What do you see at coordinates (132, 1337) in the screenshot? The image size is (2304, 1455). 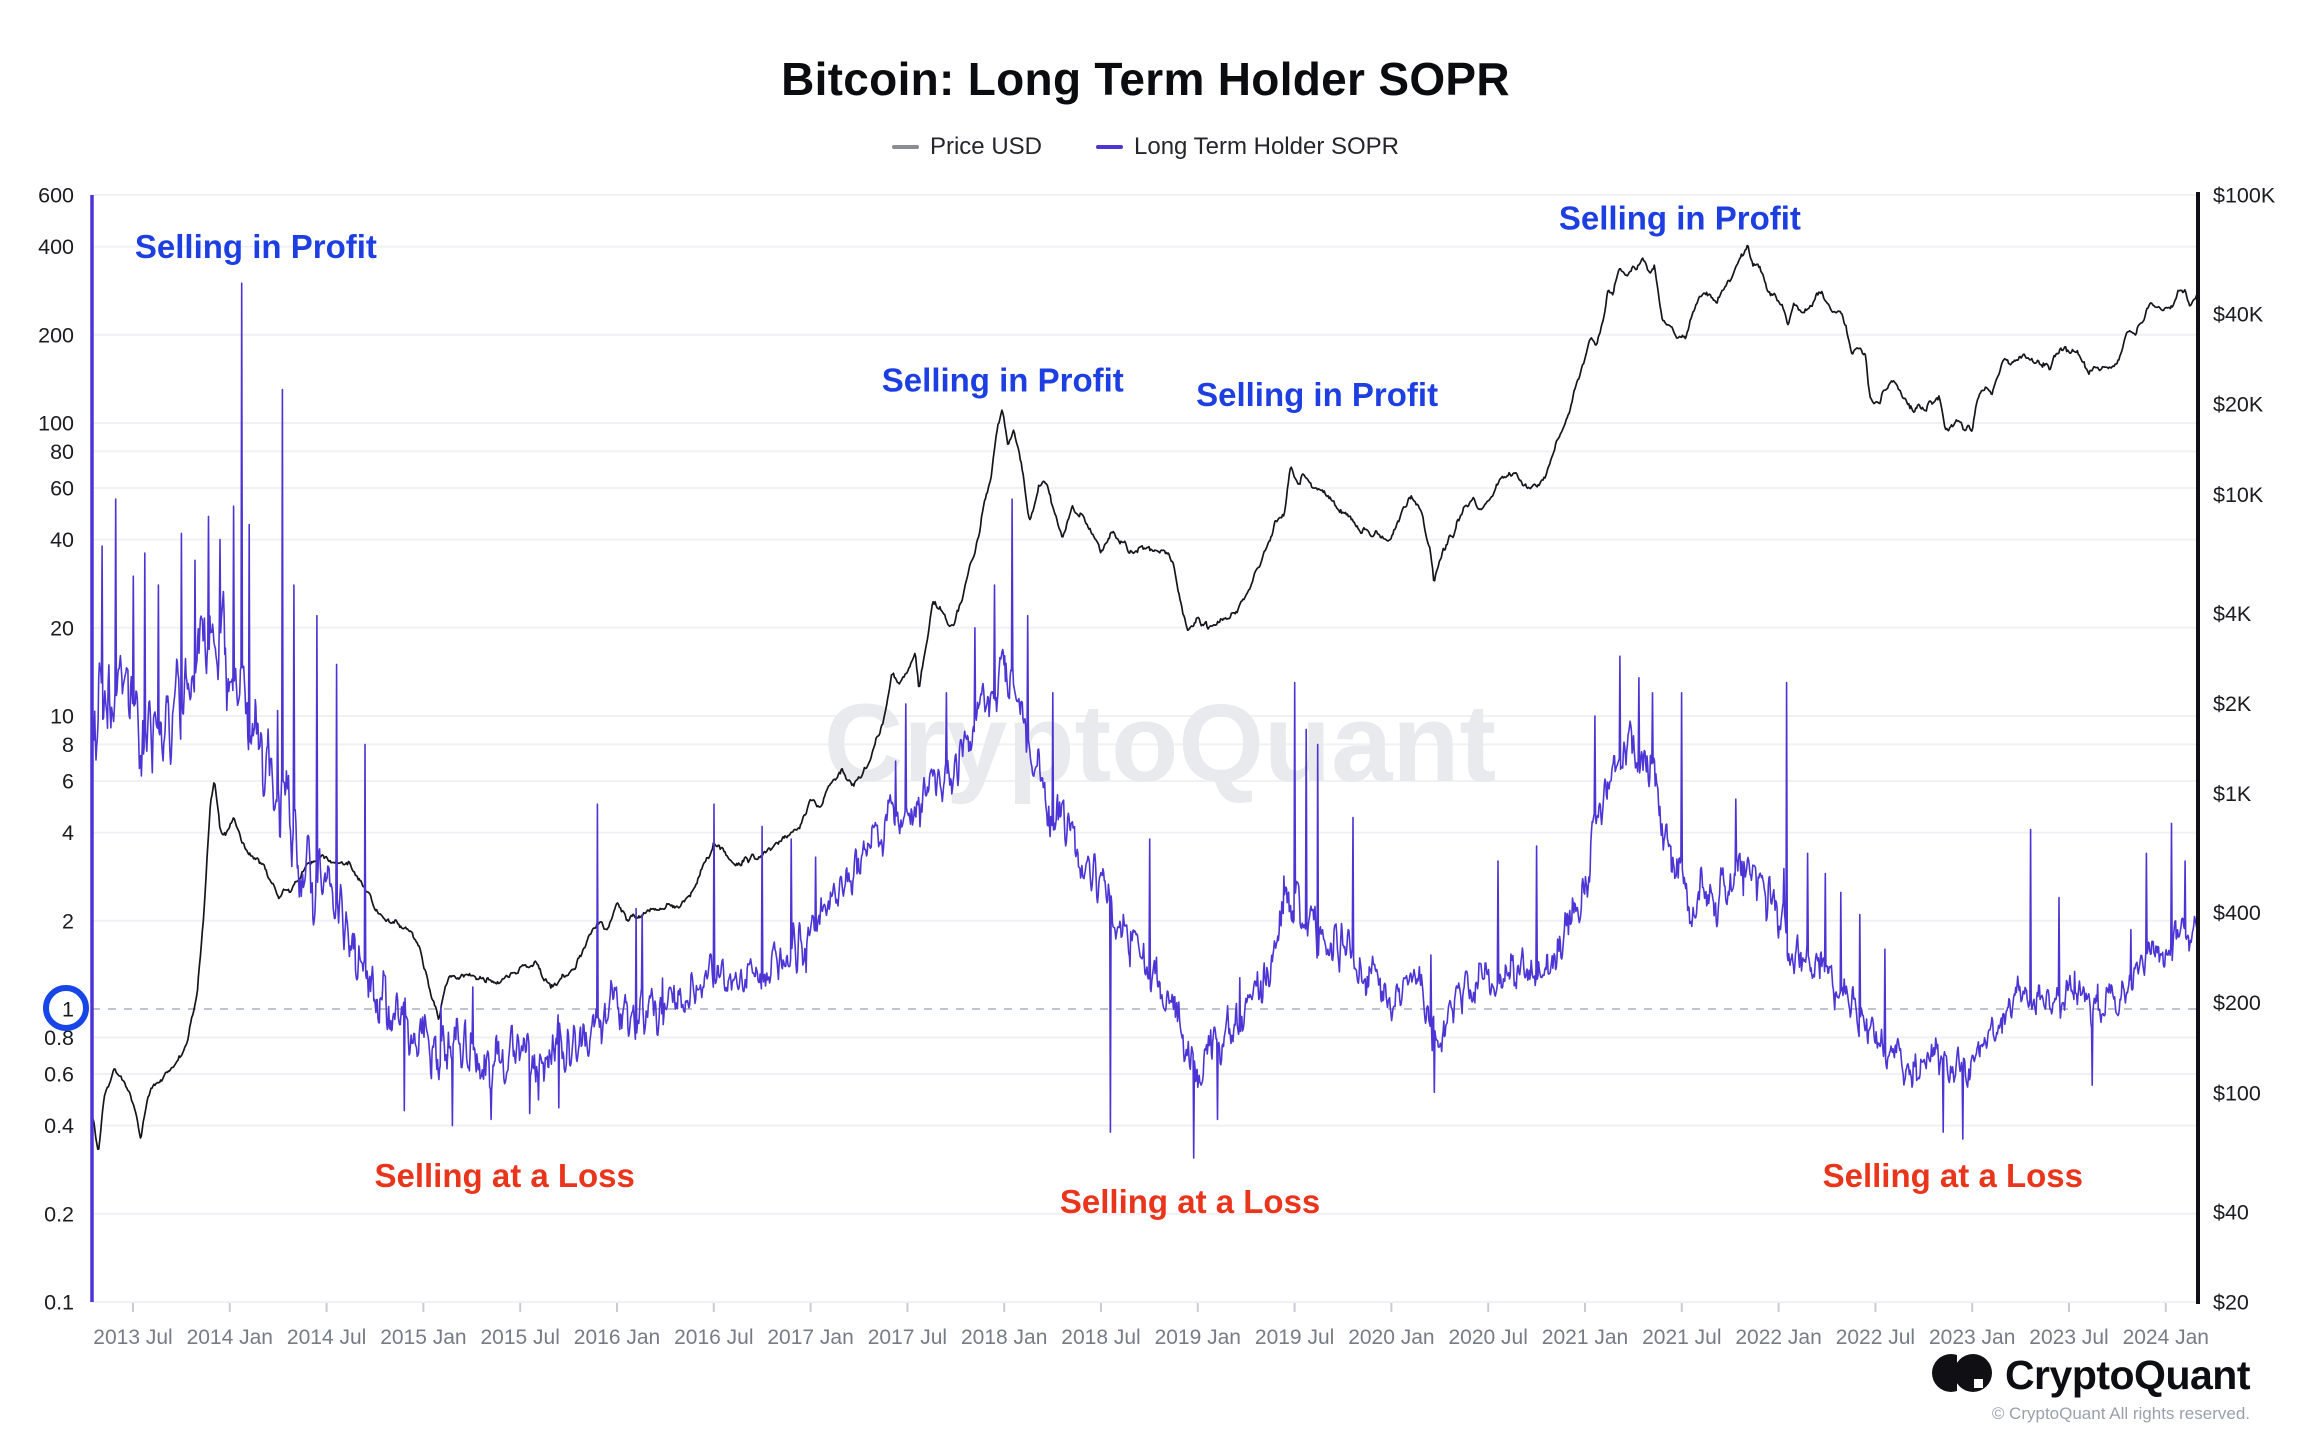 I see `x-axis-tick-label: 2013 Jul` at bounding box center [132, 1337].